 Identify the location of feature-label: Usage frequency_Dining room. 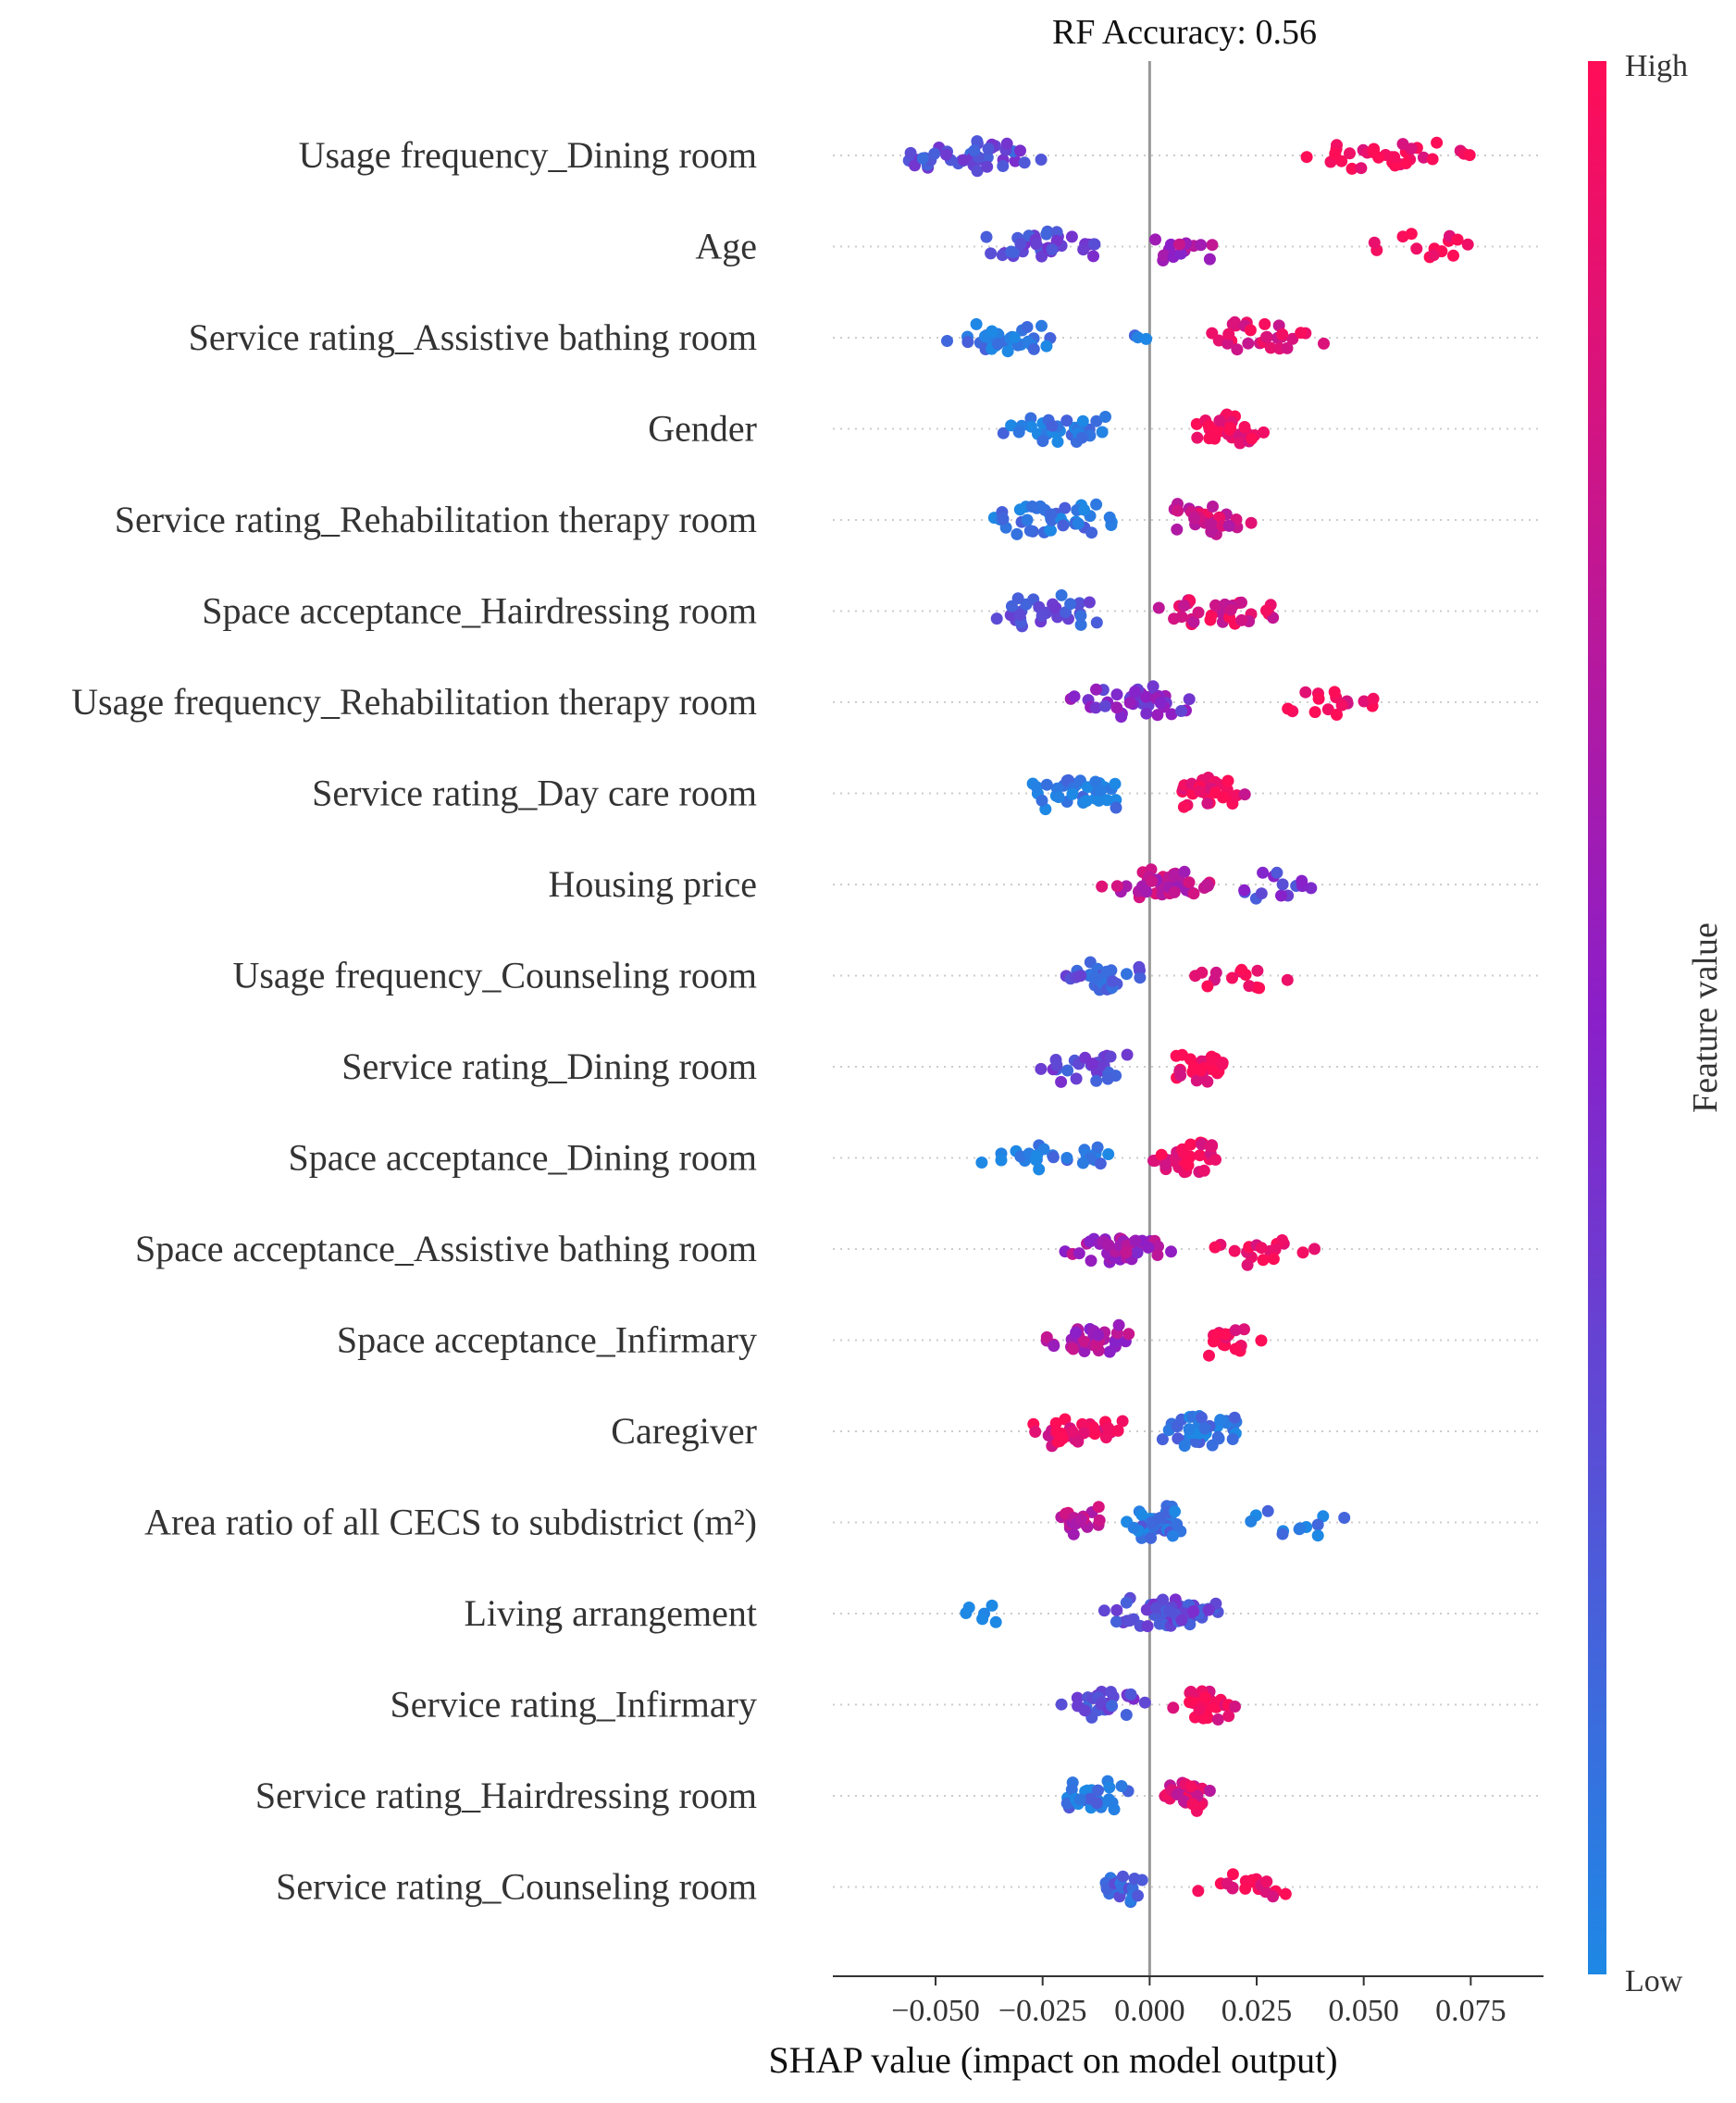
(528, 155).